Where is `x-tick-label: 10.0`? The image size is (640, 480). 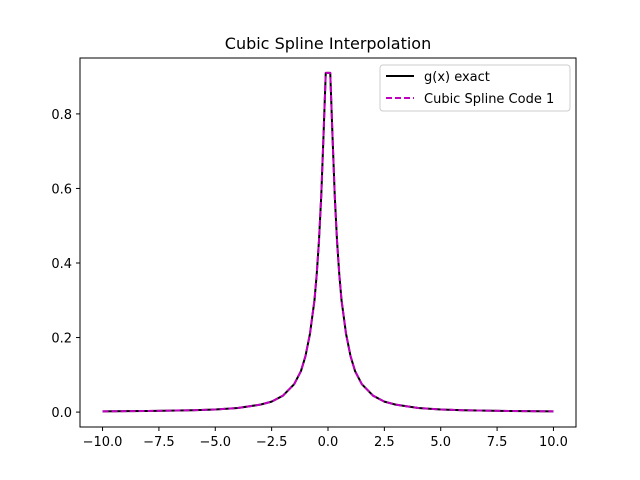 x-tick-label: 10.0 is located at coordinates (553, 442).